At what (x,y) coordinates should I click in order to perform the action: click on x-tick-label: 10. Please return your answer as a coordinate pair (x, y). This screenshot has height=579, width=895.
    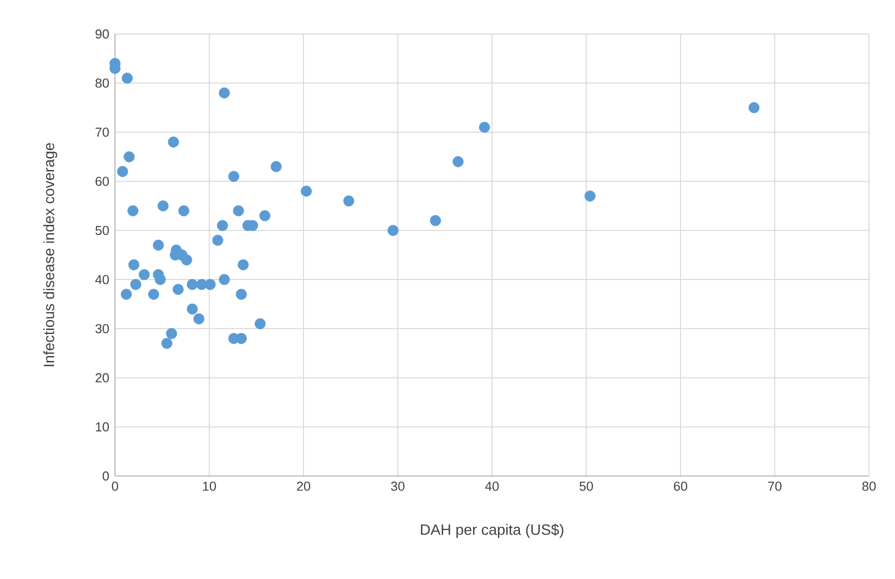
    Looking at the image, I should click on (209, 486).